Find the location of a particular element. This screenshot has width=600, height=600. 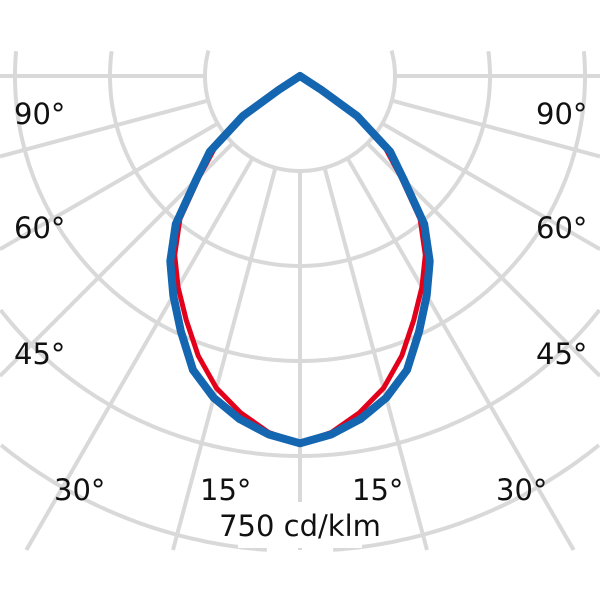

angle-label-right-30: 30° is located at coordinates (521, 490).